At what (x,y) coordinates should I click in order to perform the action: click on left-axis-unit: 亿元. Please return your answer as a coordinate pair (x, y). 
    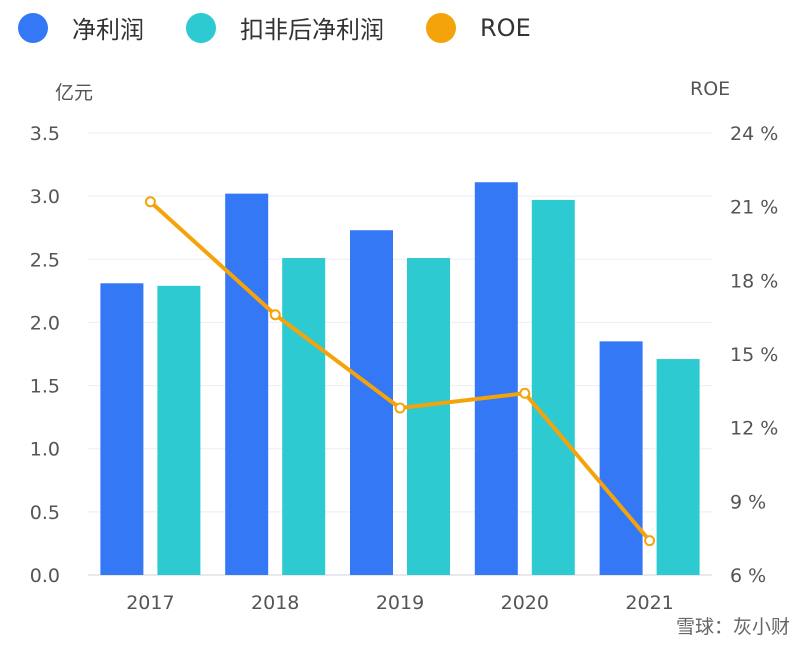
    Looking at the image, I should click on (74, 93).